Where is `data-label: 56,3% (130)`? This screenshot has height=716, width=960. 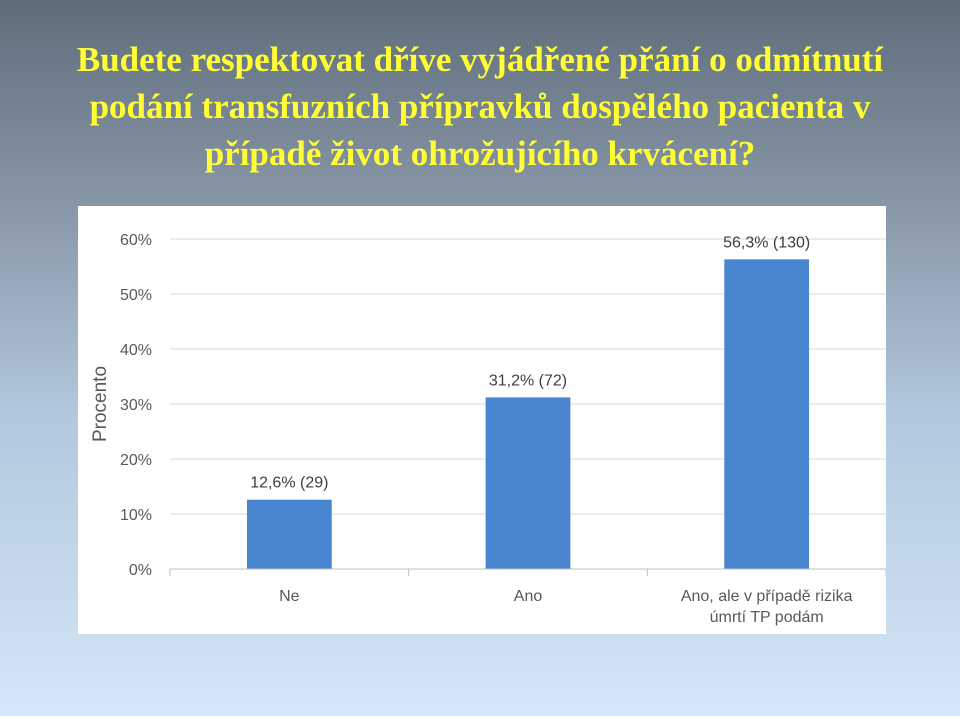
data-label: 56,3% (130) is located at coordinates (766, 242).